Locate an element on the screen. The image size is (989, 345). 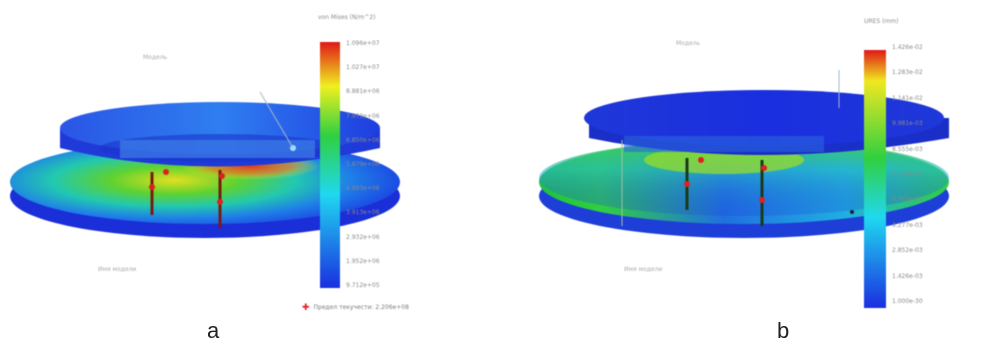
colorbar-title: URES (mm) is located at coordinates (881, 21).